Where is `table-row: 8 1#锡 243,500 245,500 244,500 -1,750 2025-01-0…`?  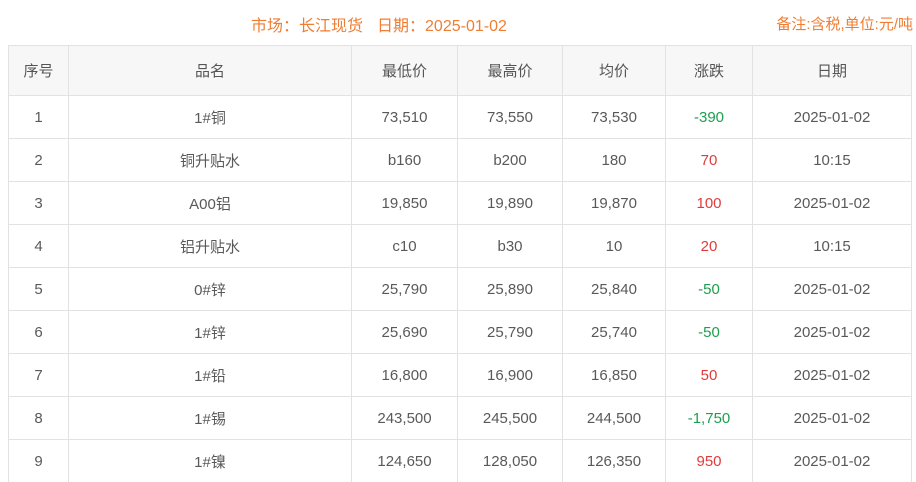
table-row: 8 1#锡 243,500 245,500 244,500 -1,750 2025-01-0… is located at coordinates (460, 418).